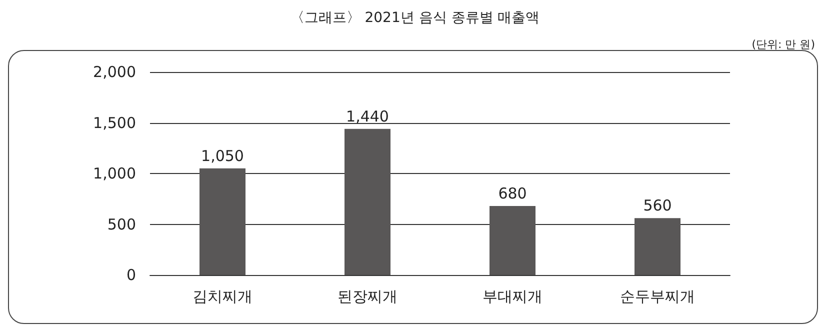 Image resolution: width=830 pixels, height=331 pixels. What do you see at coordinates (415, 18) in the screenshot?
I see `chart-title: 〈그래프〉 2021년 음식 종류별 매출액` at bounding box center [415, 18].